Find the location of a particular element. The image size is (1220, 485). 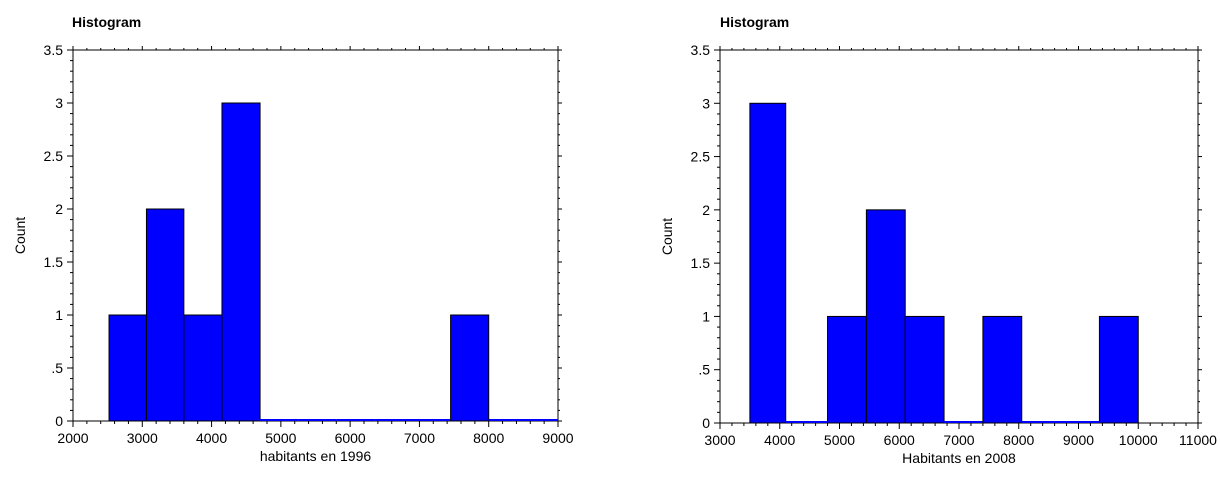

x-tick-label: 10000 is located at coordinates (1138, 440).